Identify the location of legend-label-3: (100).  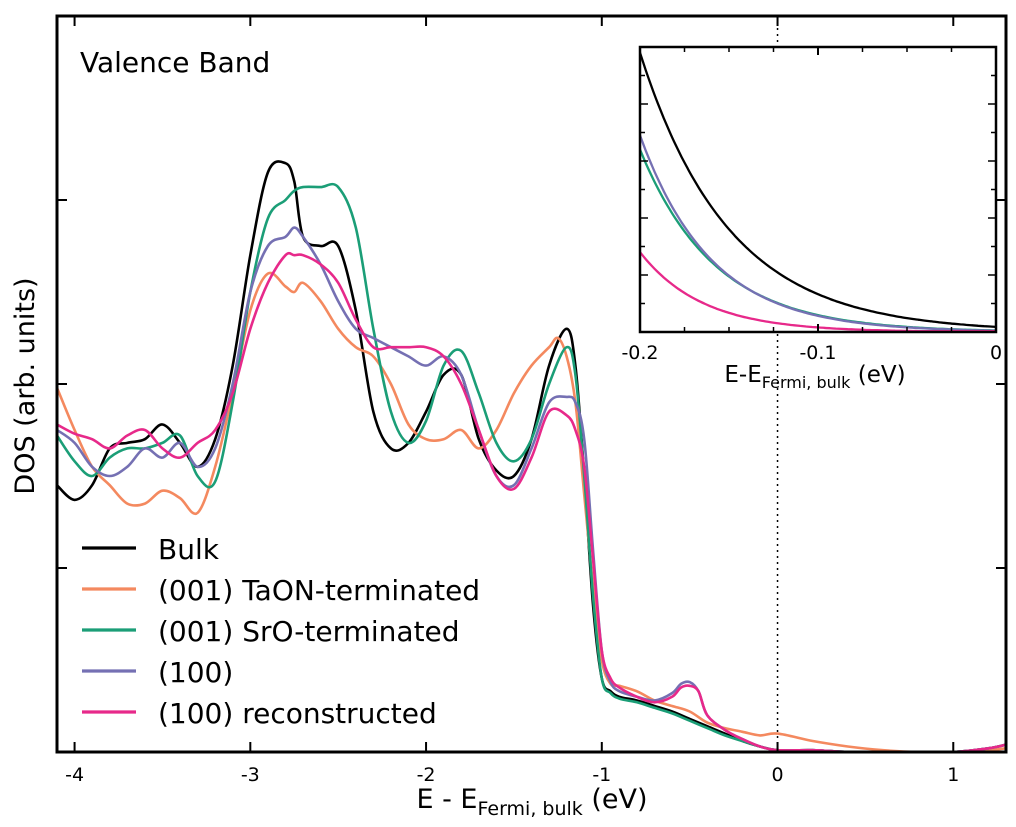
(195, 672).